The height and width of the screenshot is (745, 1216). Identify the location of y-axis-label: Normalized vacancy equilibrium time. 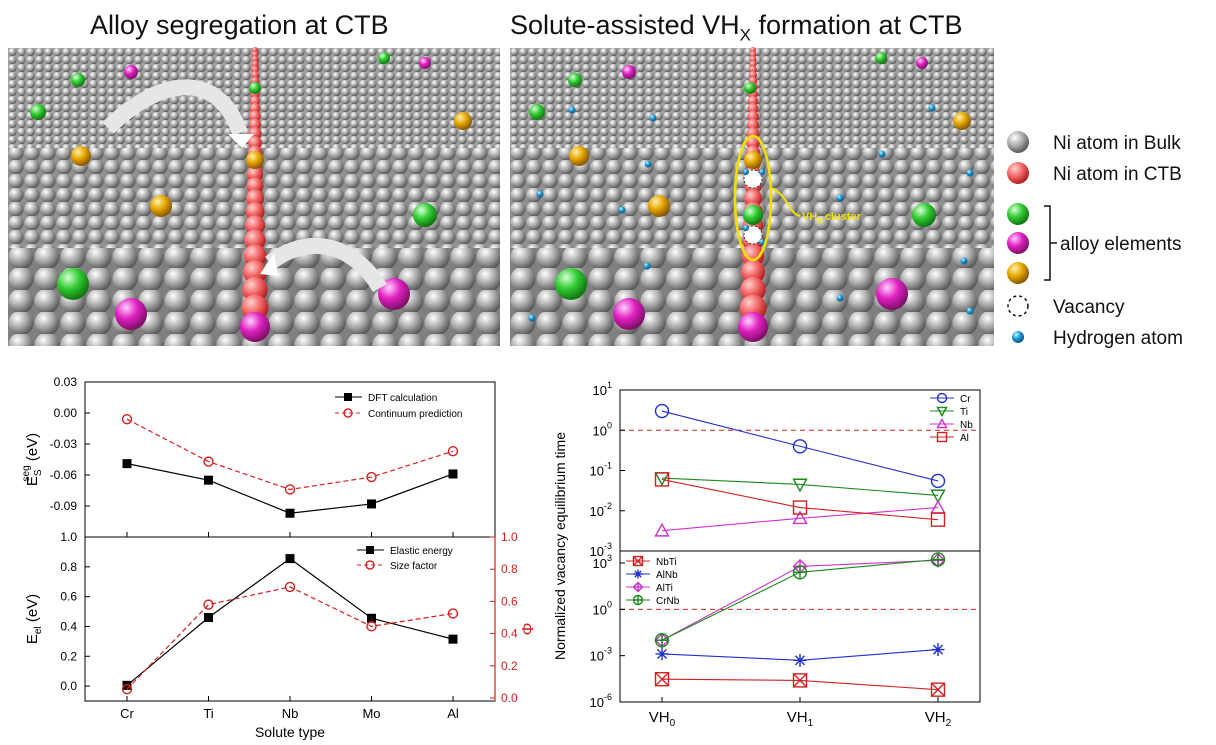
(560, 546).